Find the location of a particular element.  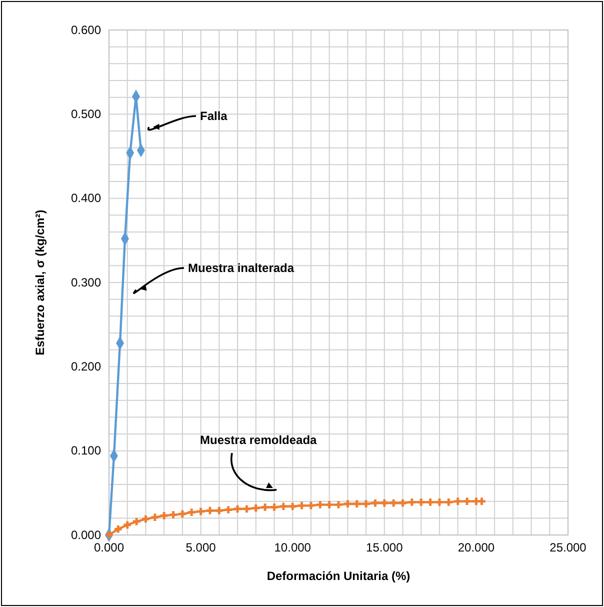

annotation: Muestra remoldeada is located at coordinates (259, 440).